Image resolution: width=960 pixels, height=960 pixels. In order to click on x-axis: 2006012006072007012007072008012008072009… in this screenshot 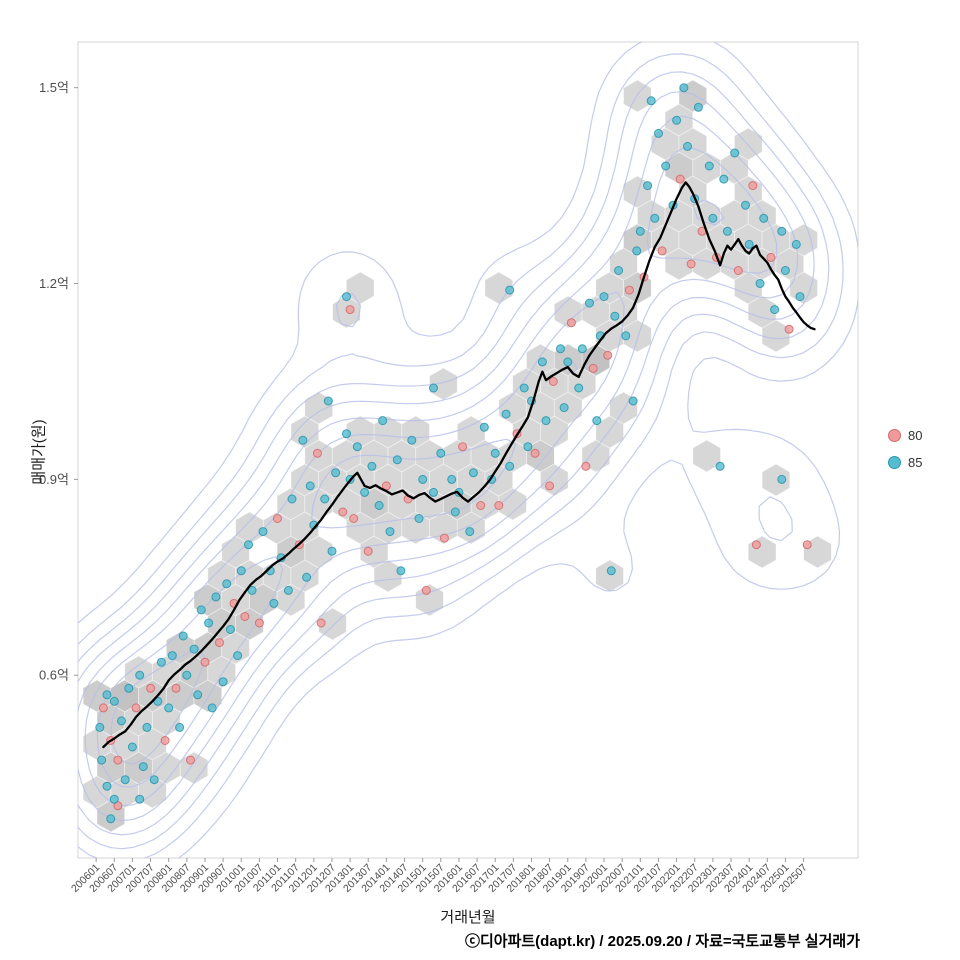, I will do `click(439, 876)`.